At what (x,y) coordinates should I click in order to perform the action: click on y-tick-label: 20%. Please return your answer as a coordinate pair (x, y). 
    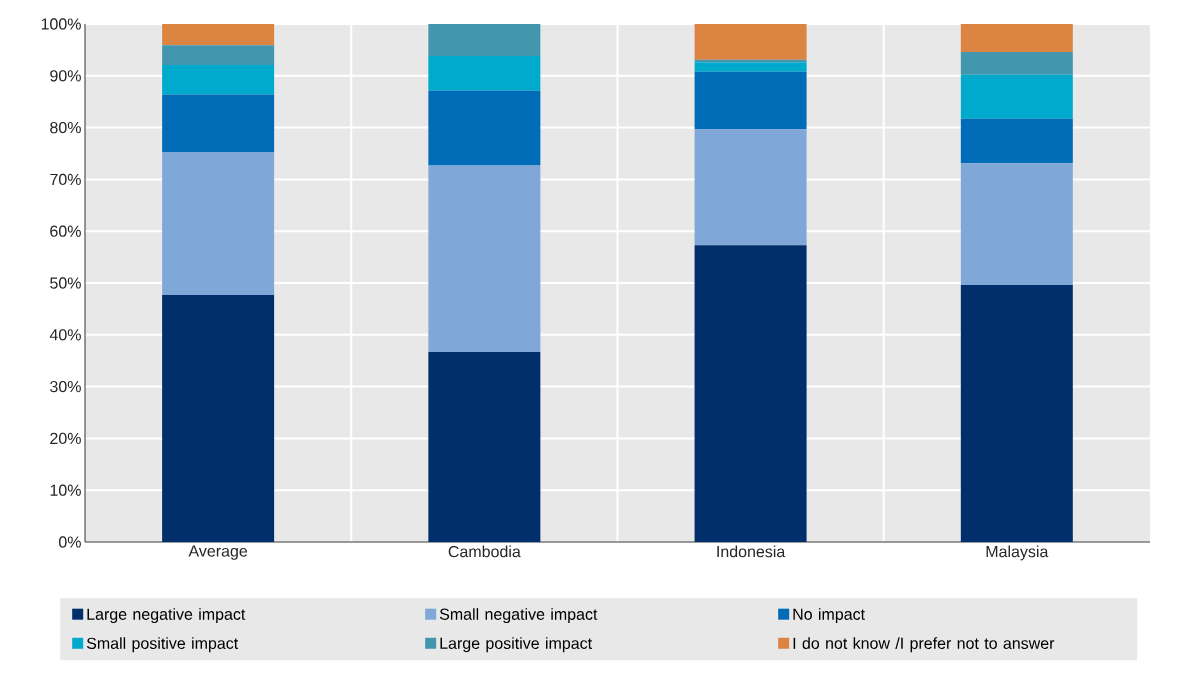
    Looking at the image, I should click on (65, 438).